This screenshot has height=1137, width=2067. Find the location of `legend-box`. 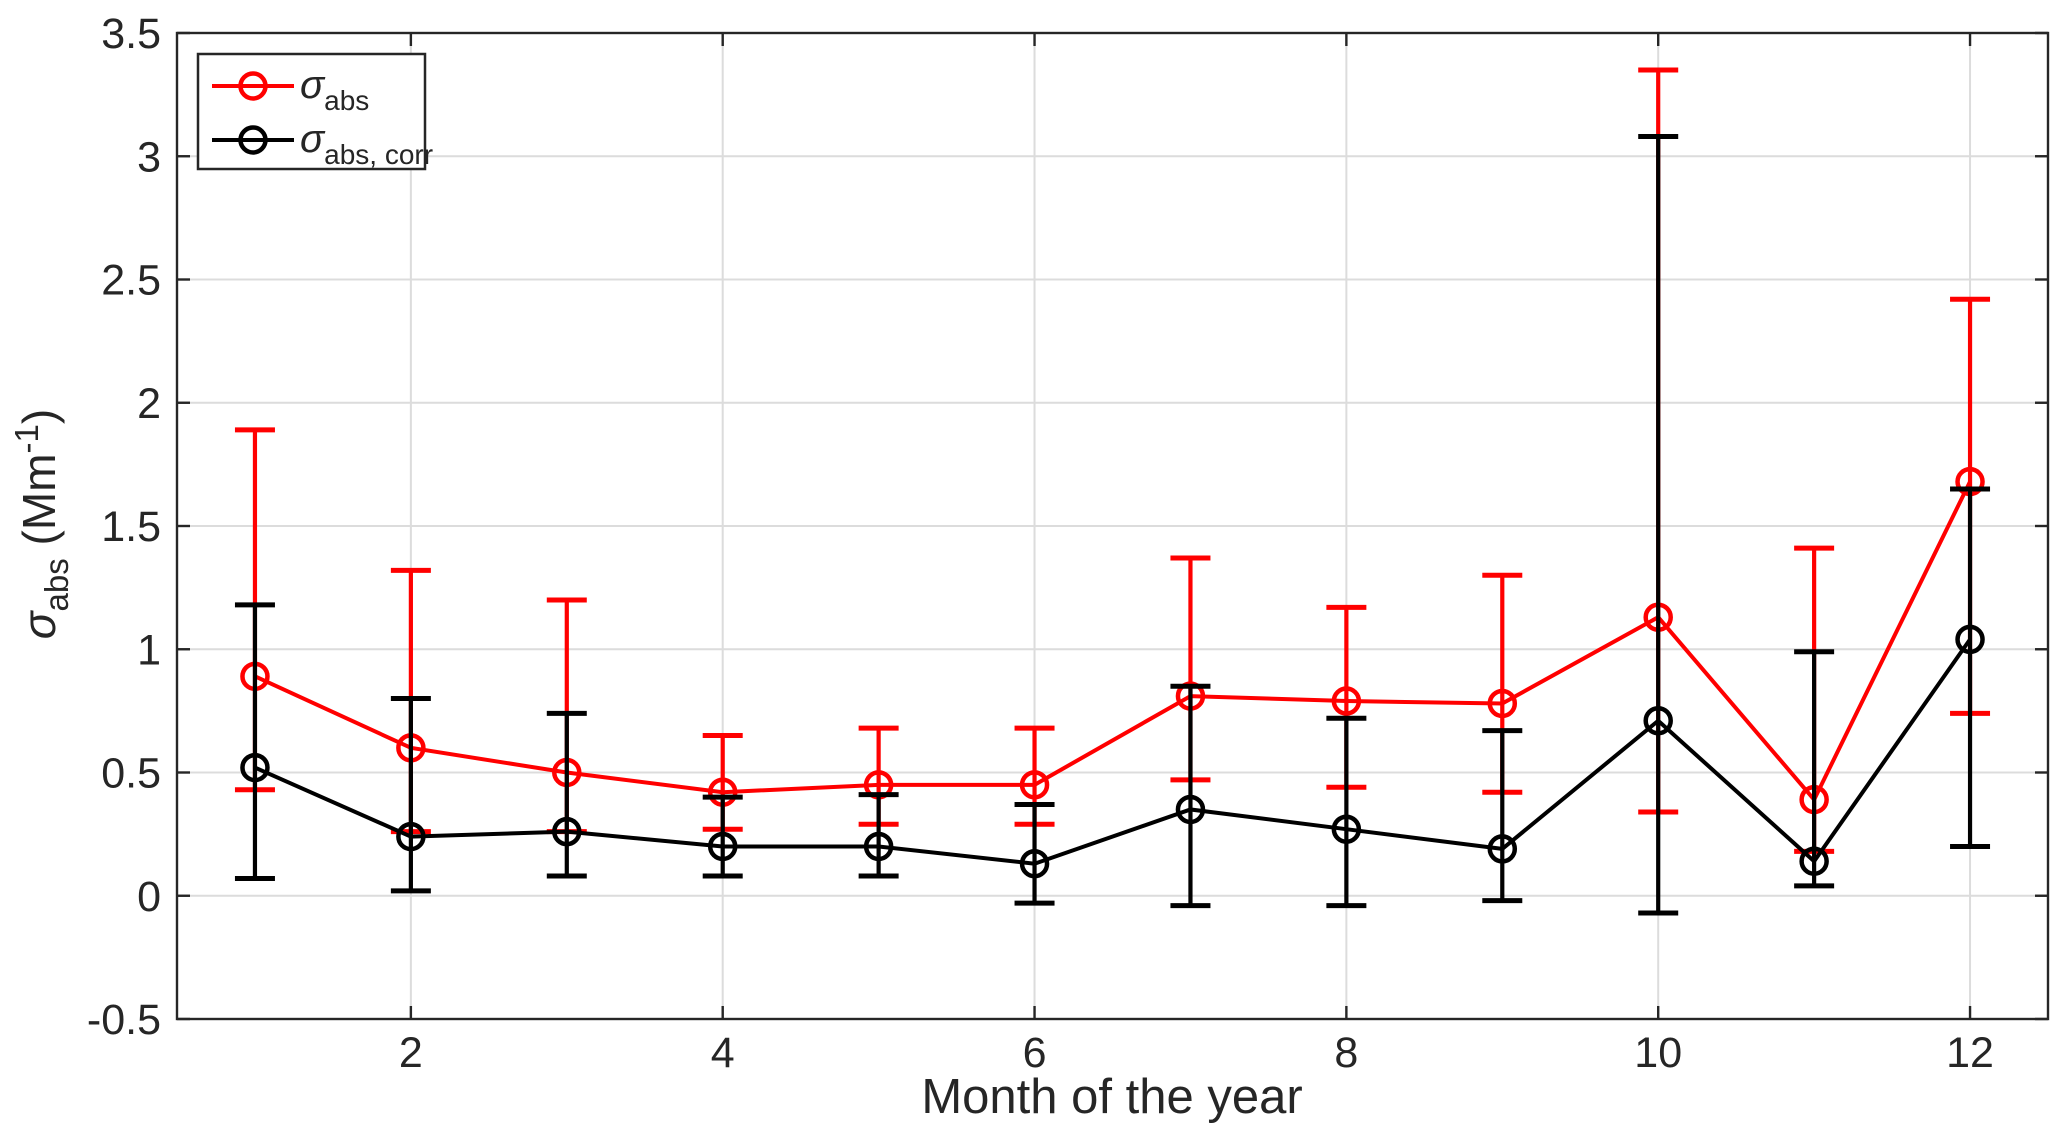

legend-box is located at coordinates (311, 111).